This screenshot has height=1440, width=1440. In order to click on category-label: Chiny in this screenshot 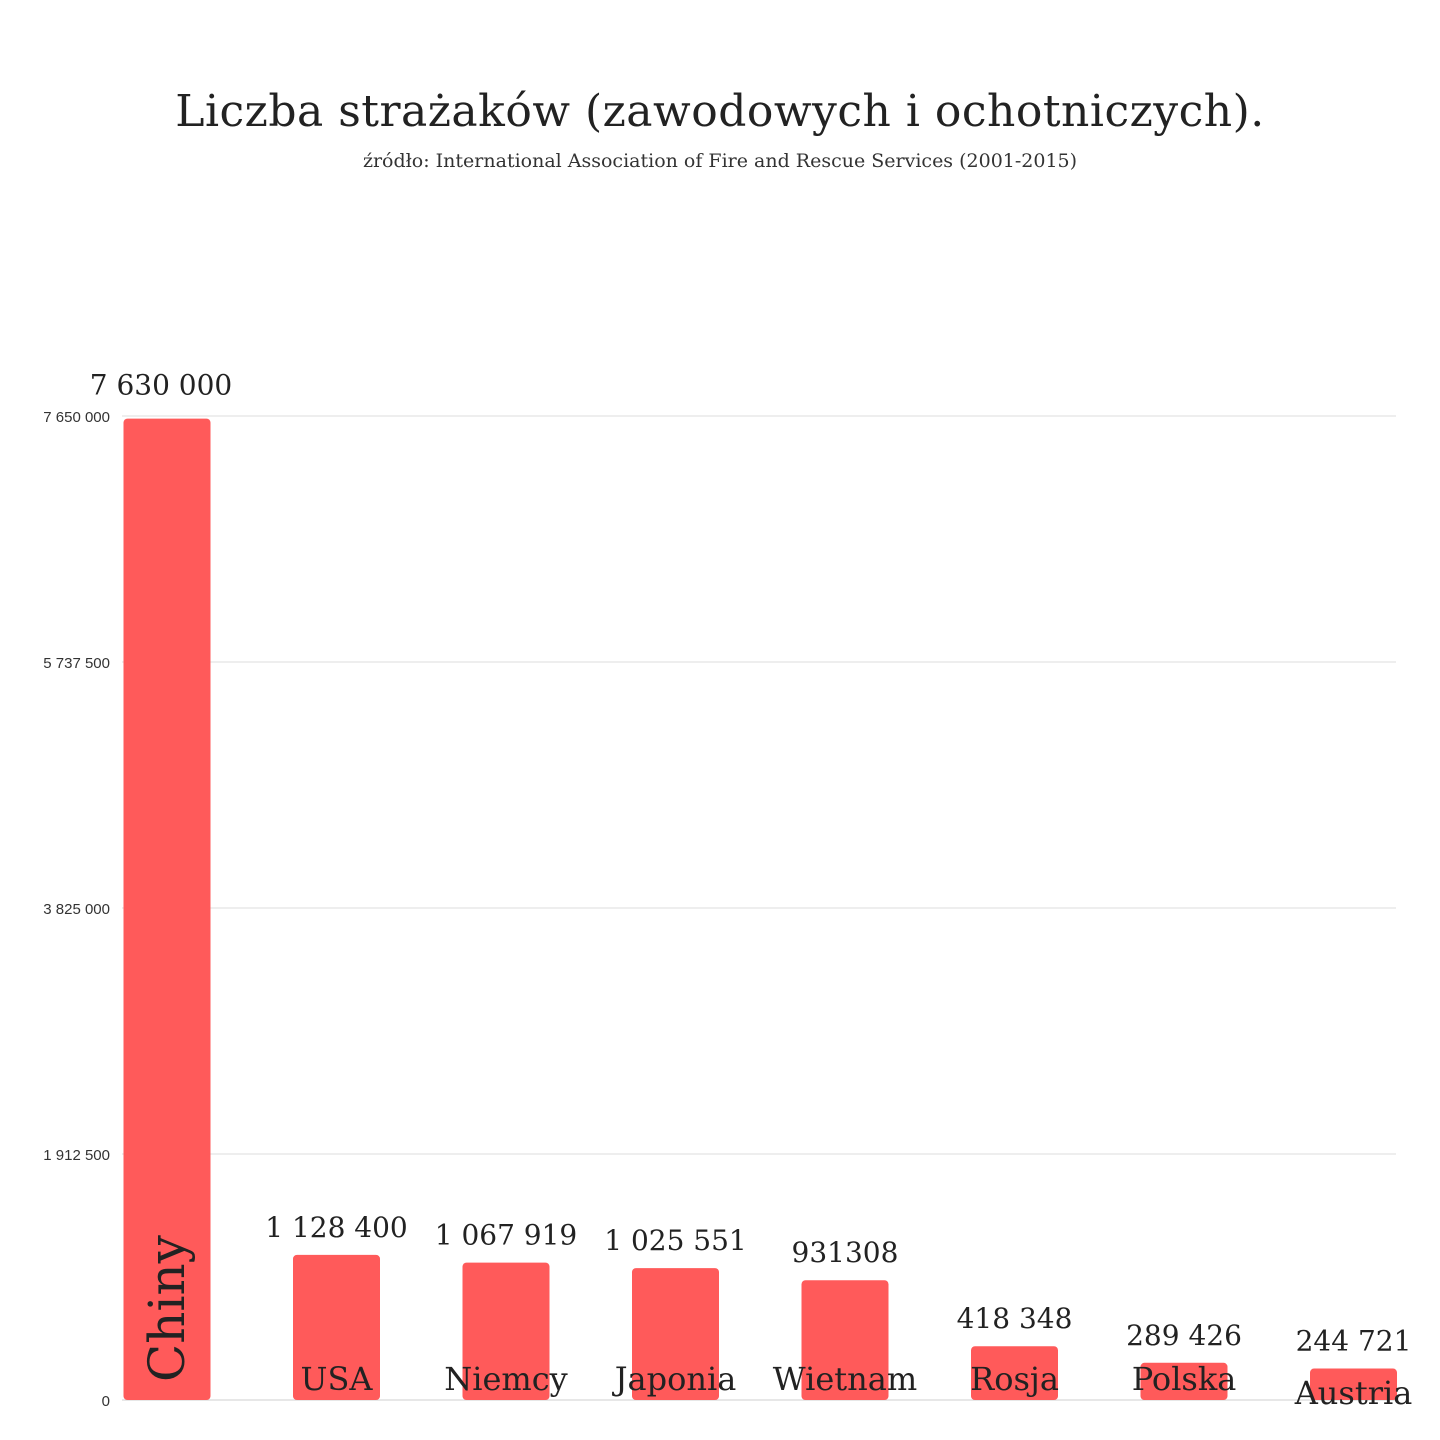, I will do `click(167, 1308)`.